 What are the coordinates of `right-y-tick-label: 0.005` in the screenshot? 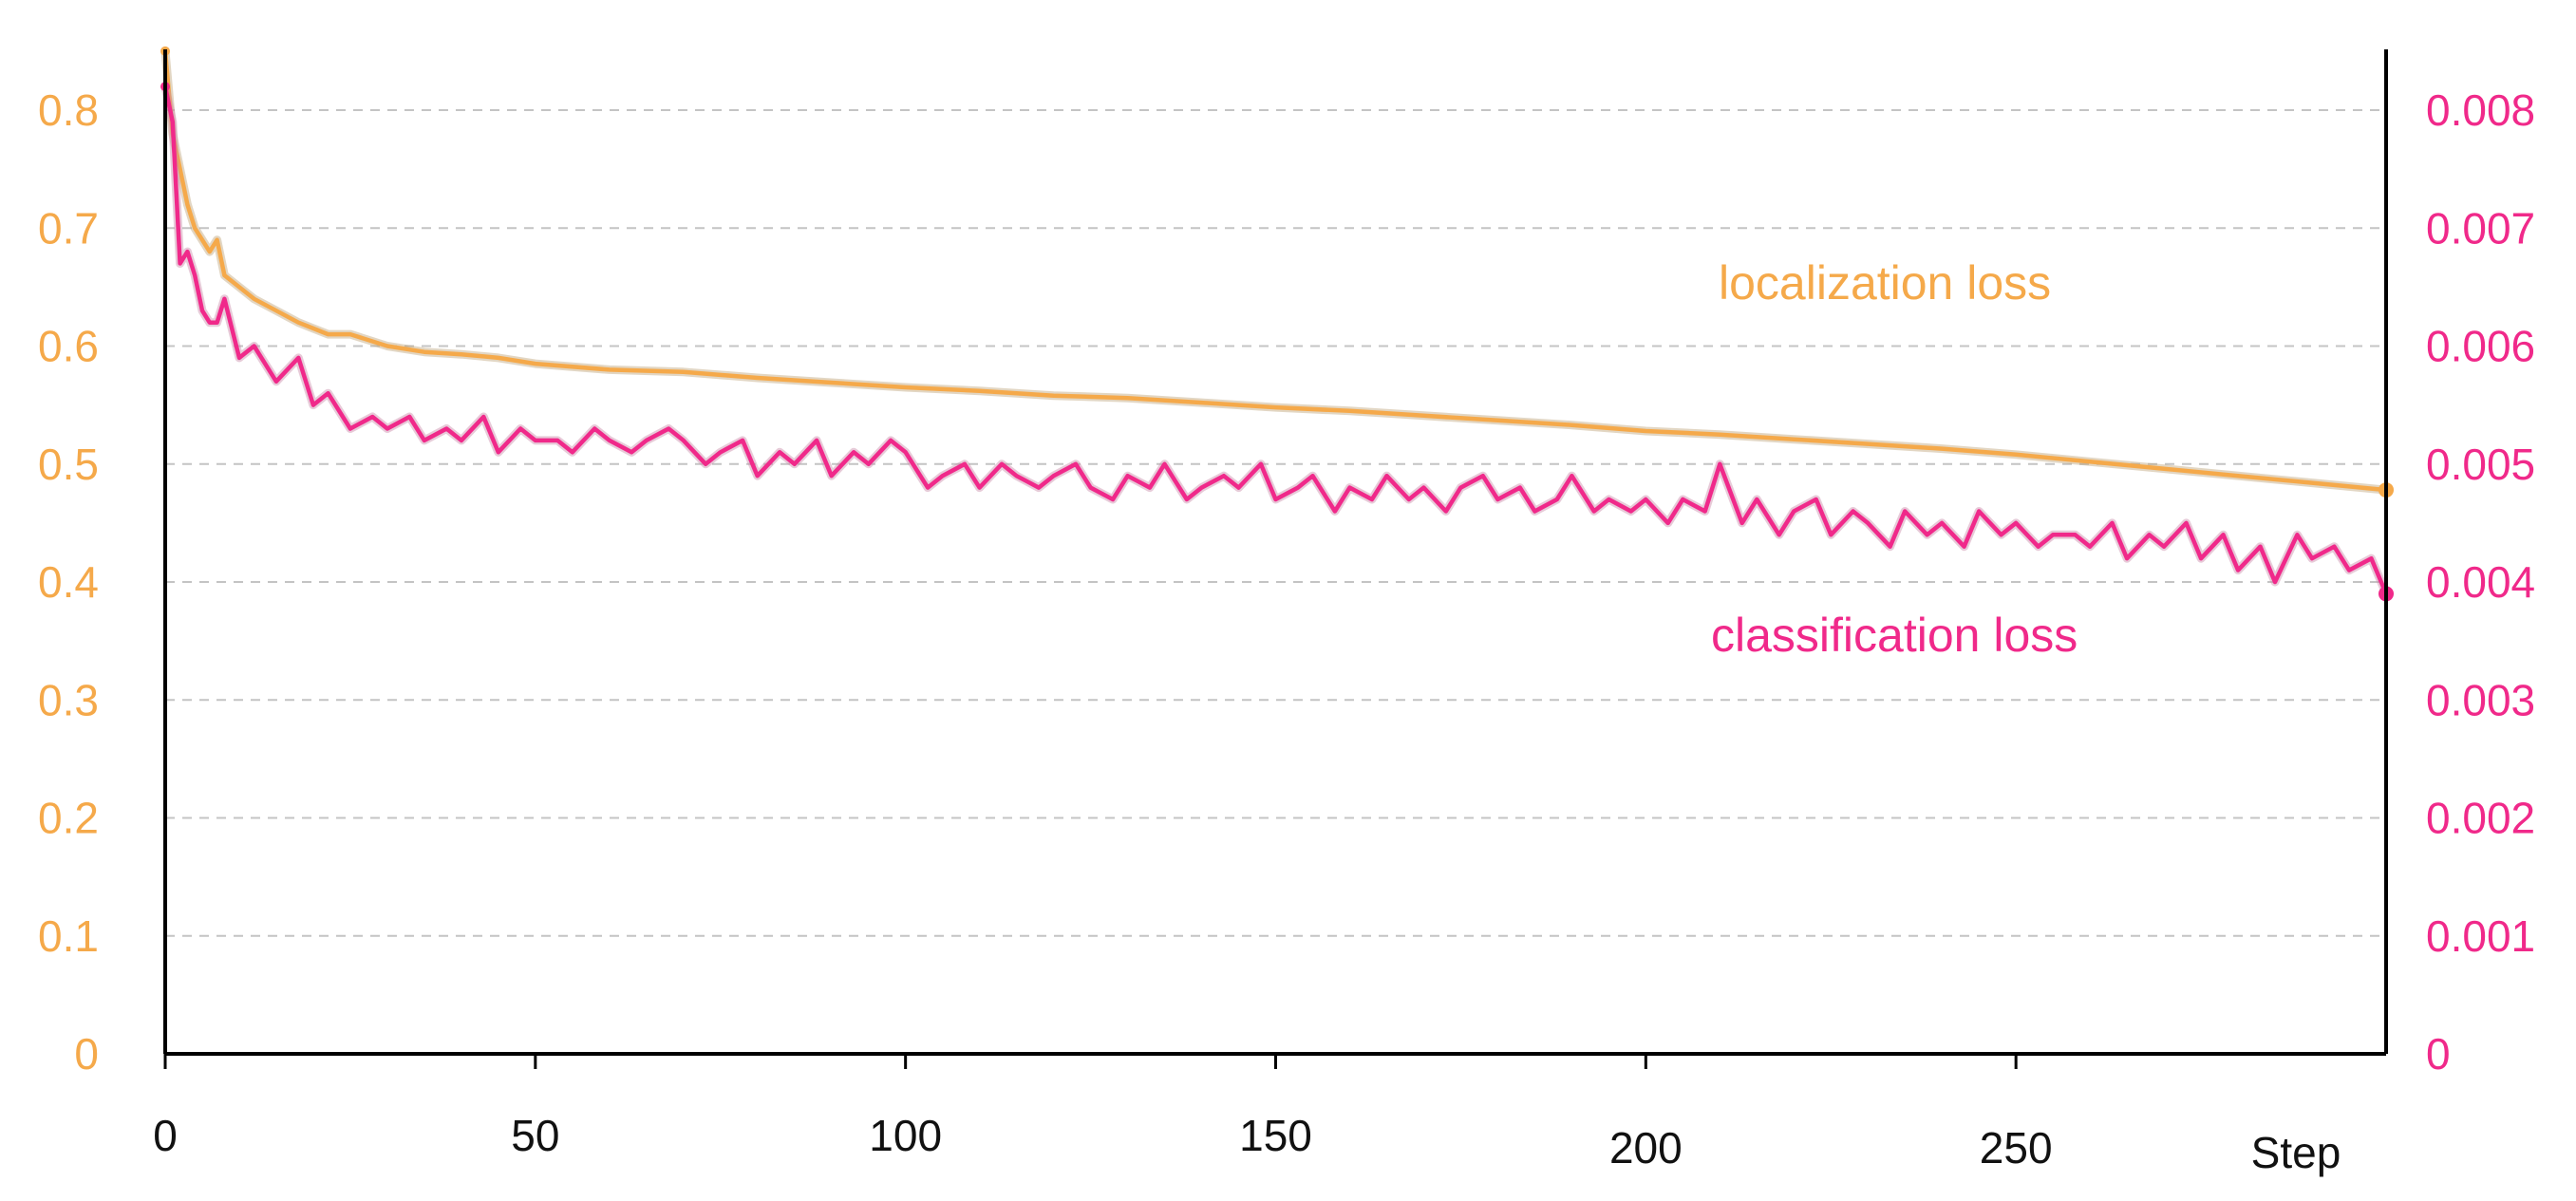 It's located at (2480, 464).